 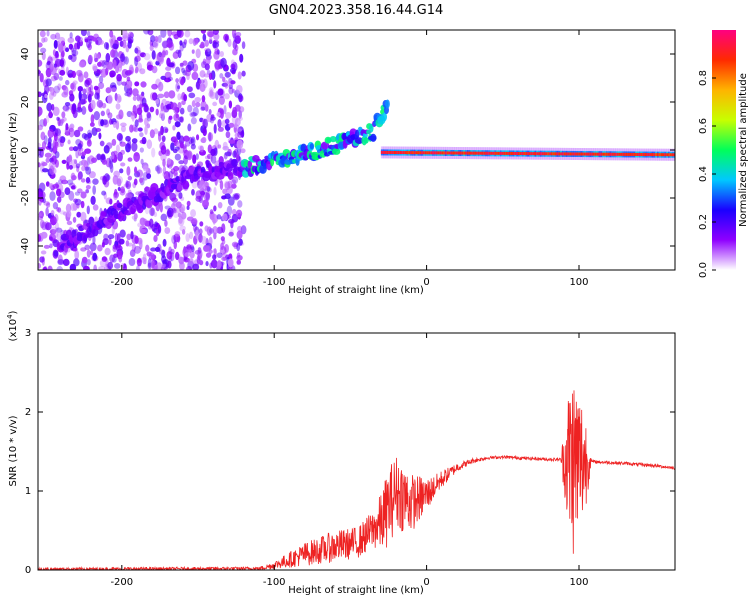 What do you see at coordinates (426, 582) in the screenshot?
I see `x-tick-label: 0` at bounding box center [426, 582].